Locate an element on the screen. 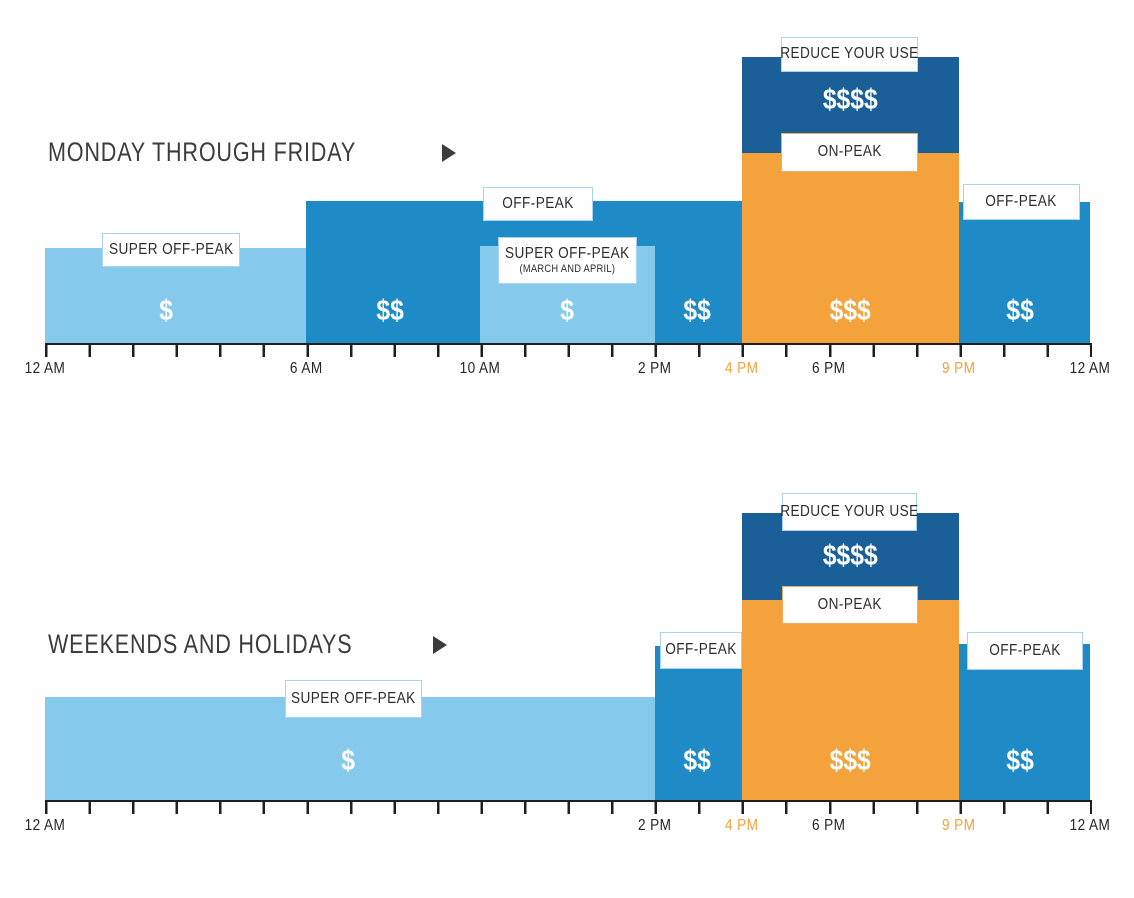 The image size is (1134, 898). weekday-off-peak-evening-bar is located at coordinates (1024, 272).